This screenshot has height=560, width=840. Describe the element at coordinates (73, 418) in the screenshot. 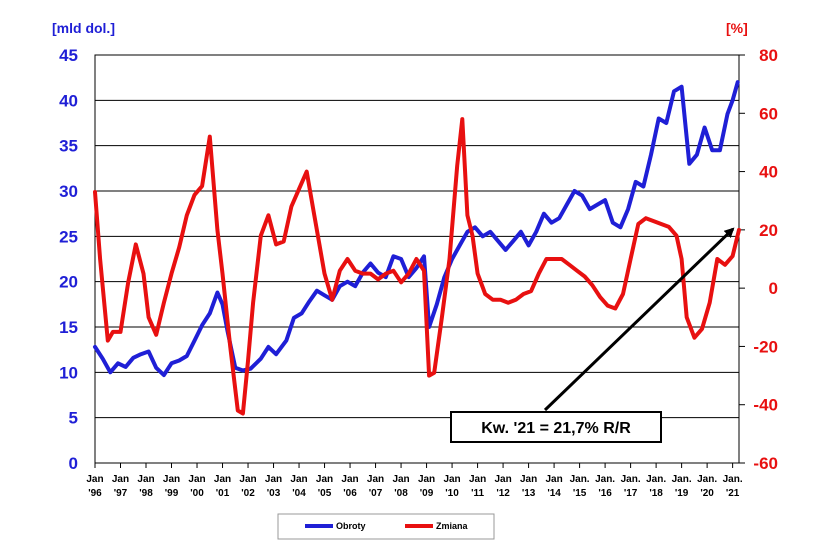

I see `left-tick-label: 5` at that location.